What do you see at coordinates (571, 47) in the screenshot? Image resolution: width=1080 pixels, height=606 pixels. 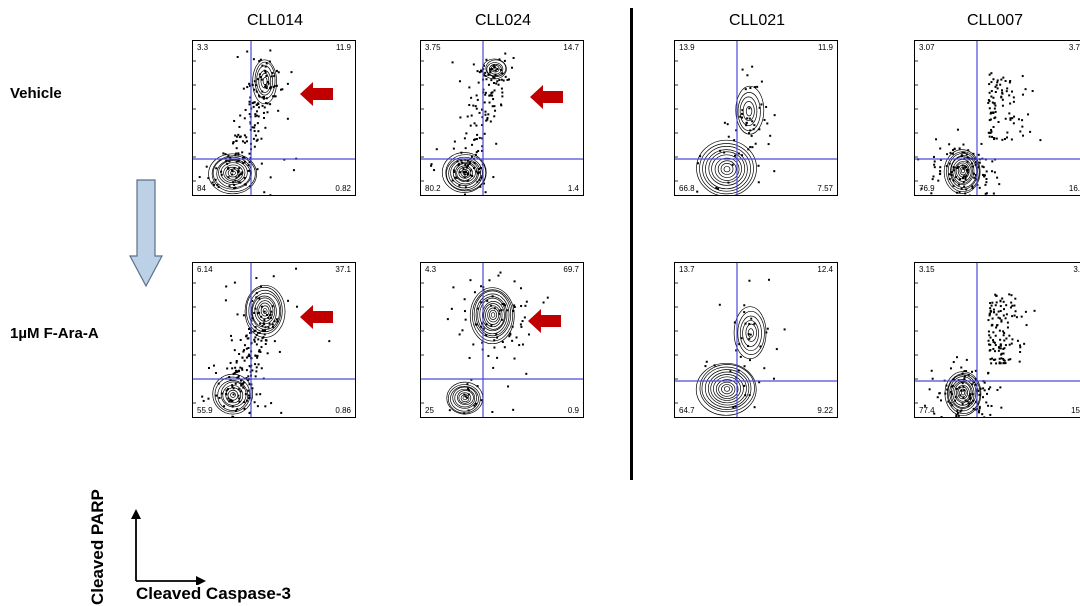 I see `quadrant-value-top-right: 14.7` at bounding box center [571, 47].